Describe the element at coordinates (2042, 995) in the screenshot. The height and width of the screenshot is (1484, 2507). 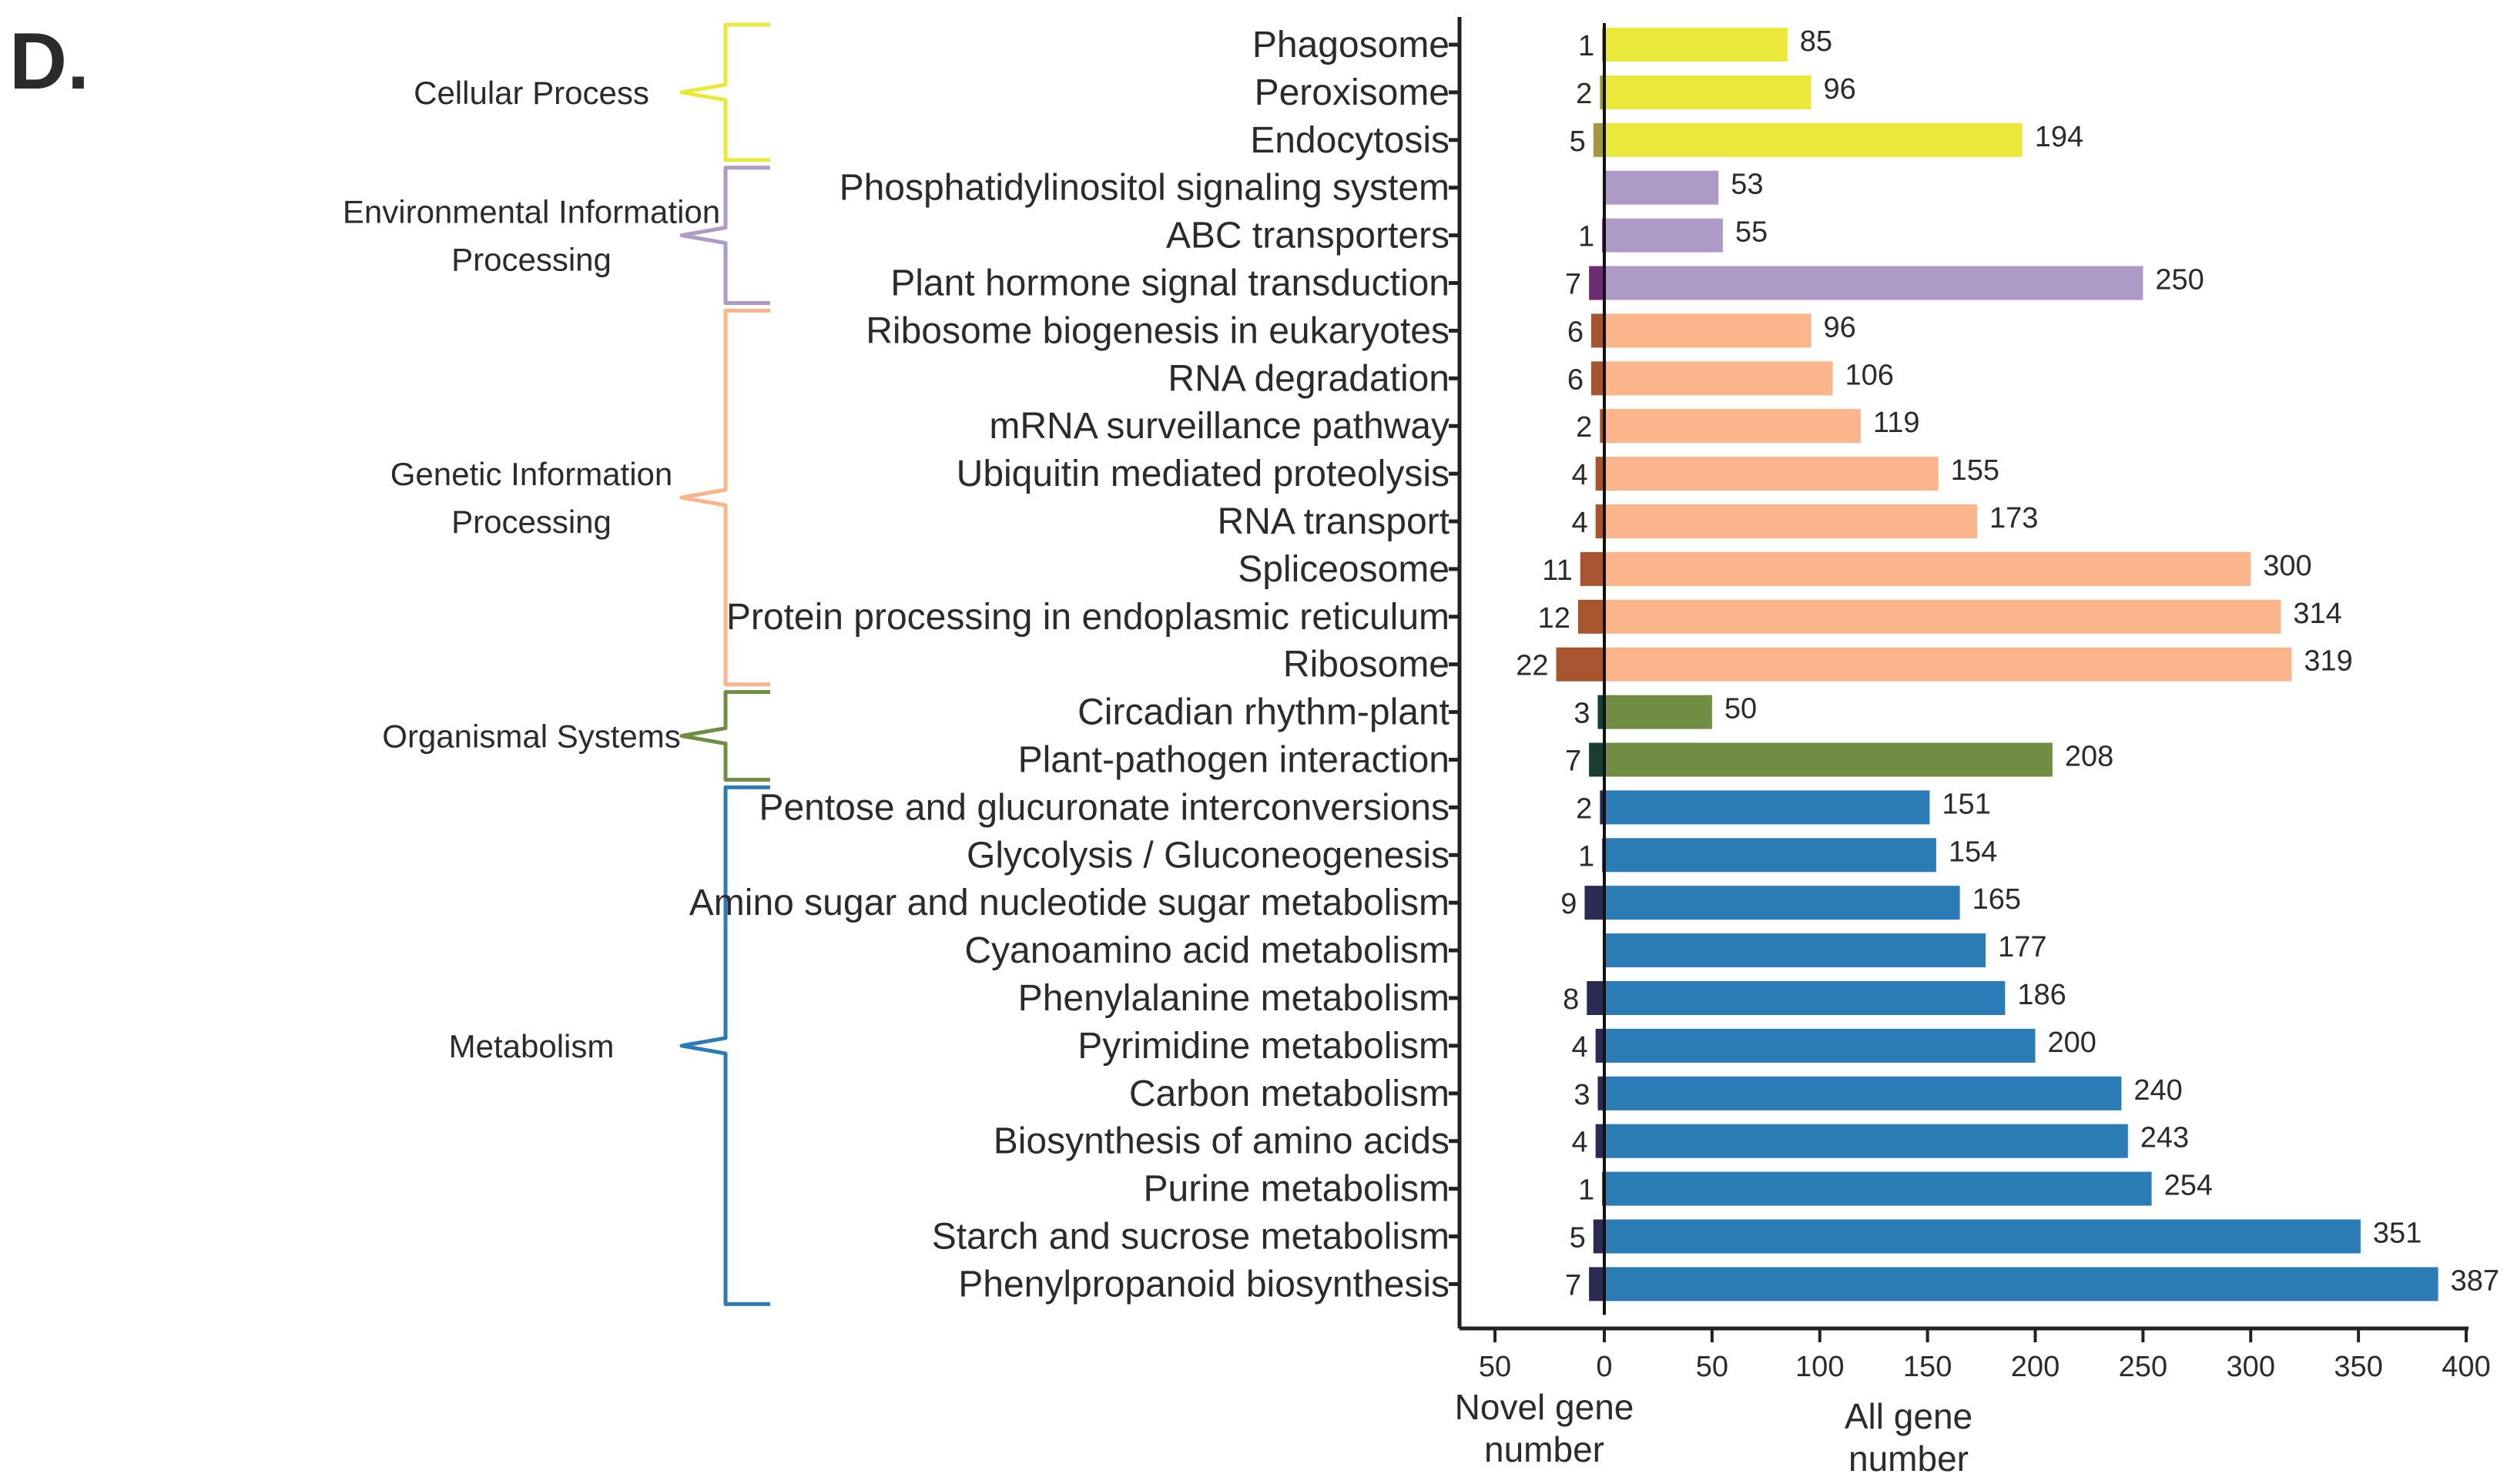
I see `all-gene-value: 186` at that location.